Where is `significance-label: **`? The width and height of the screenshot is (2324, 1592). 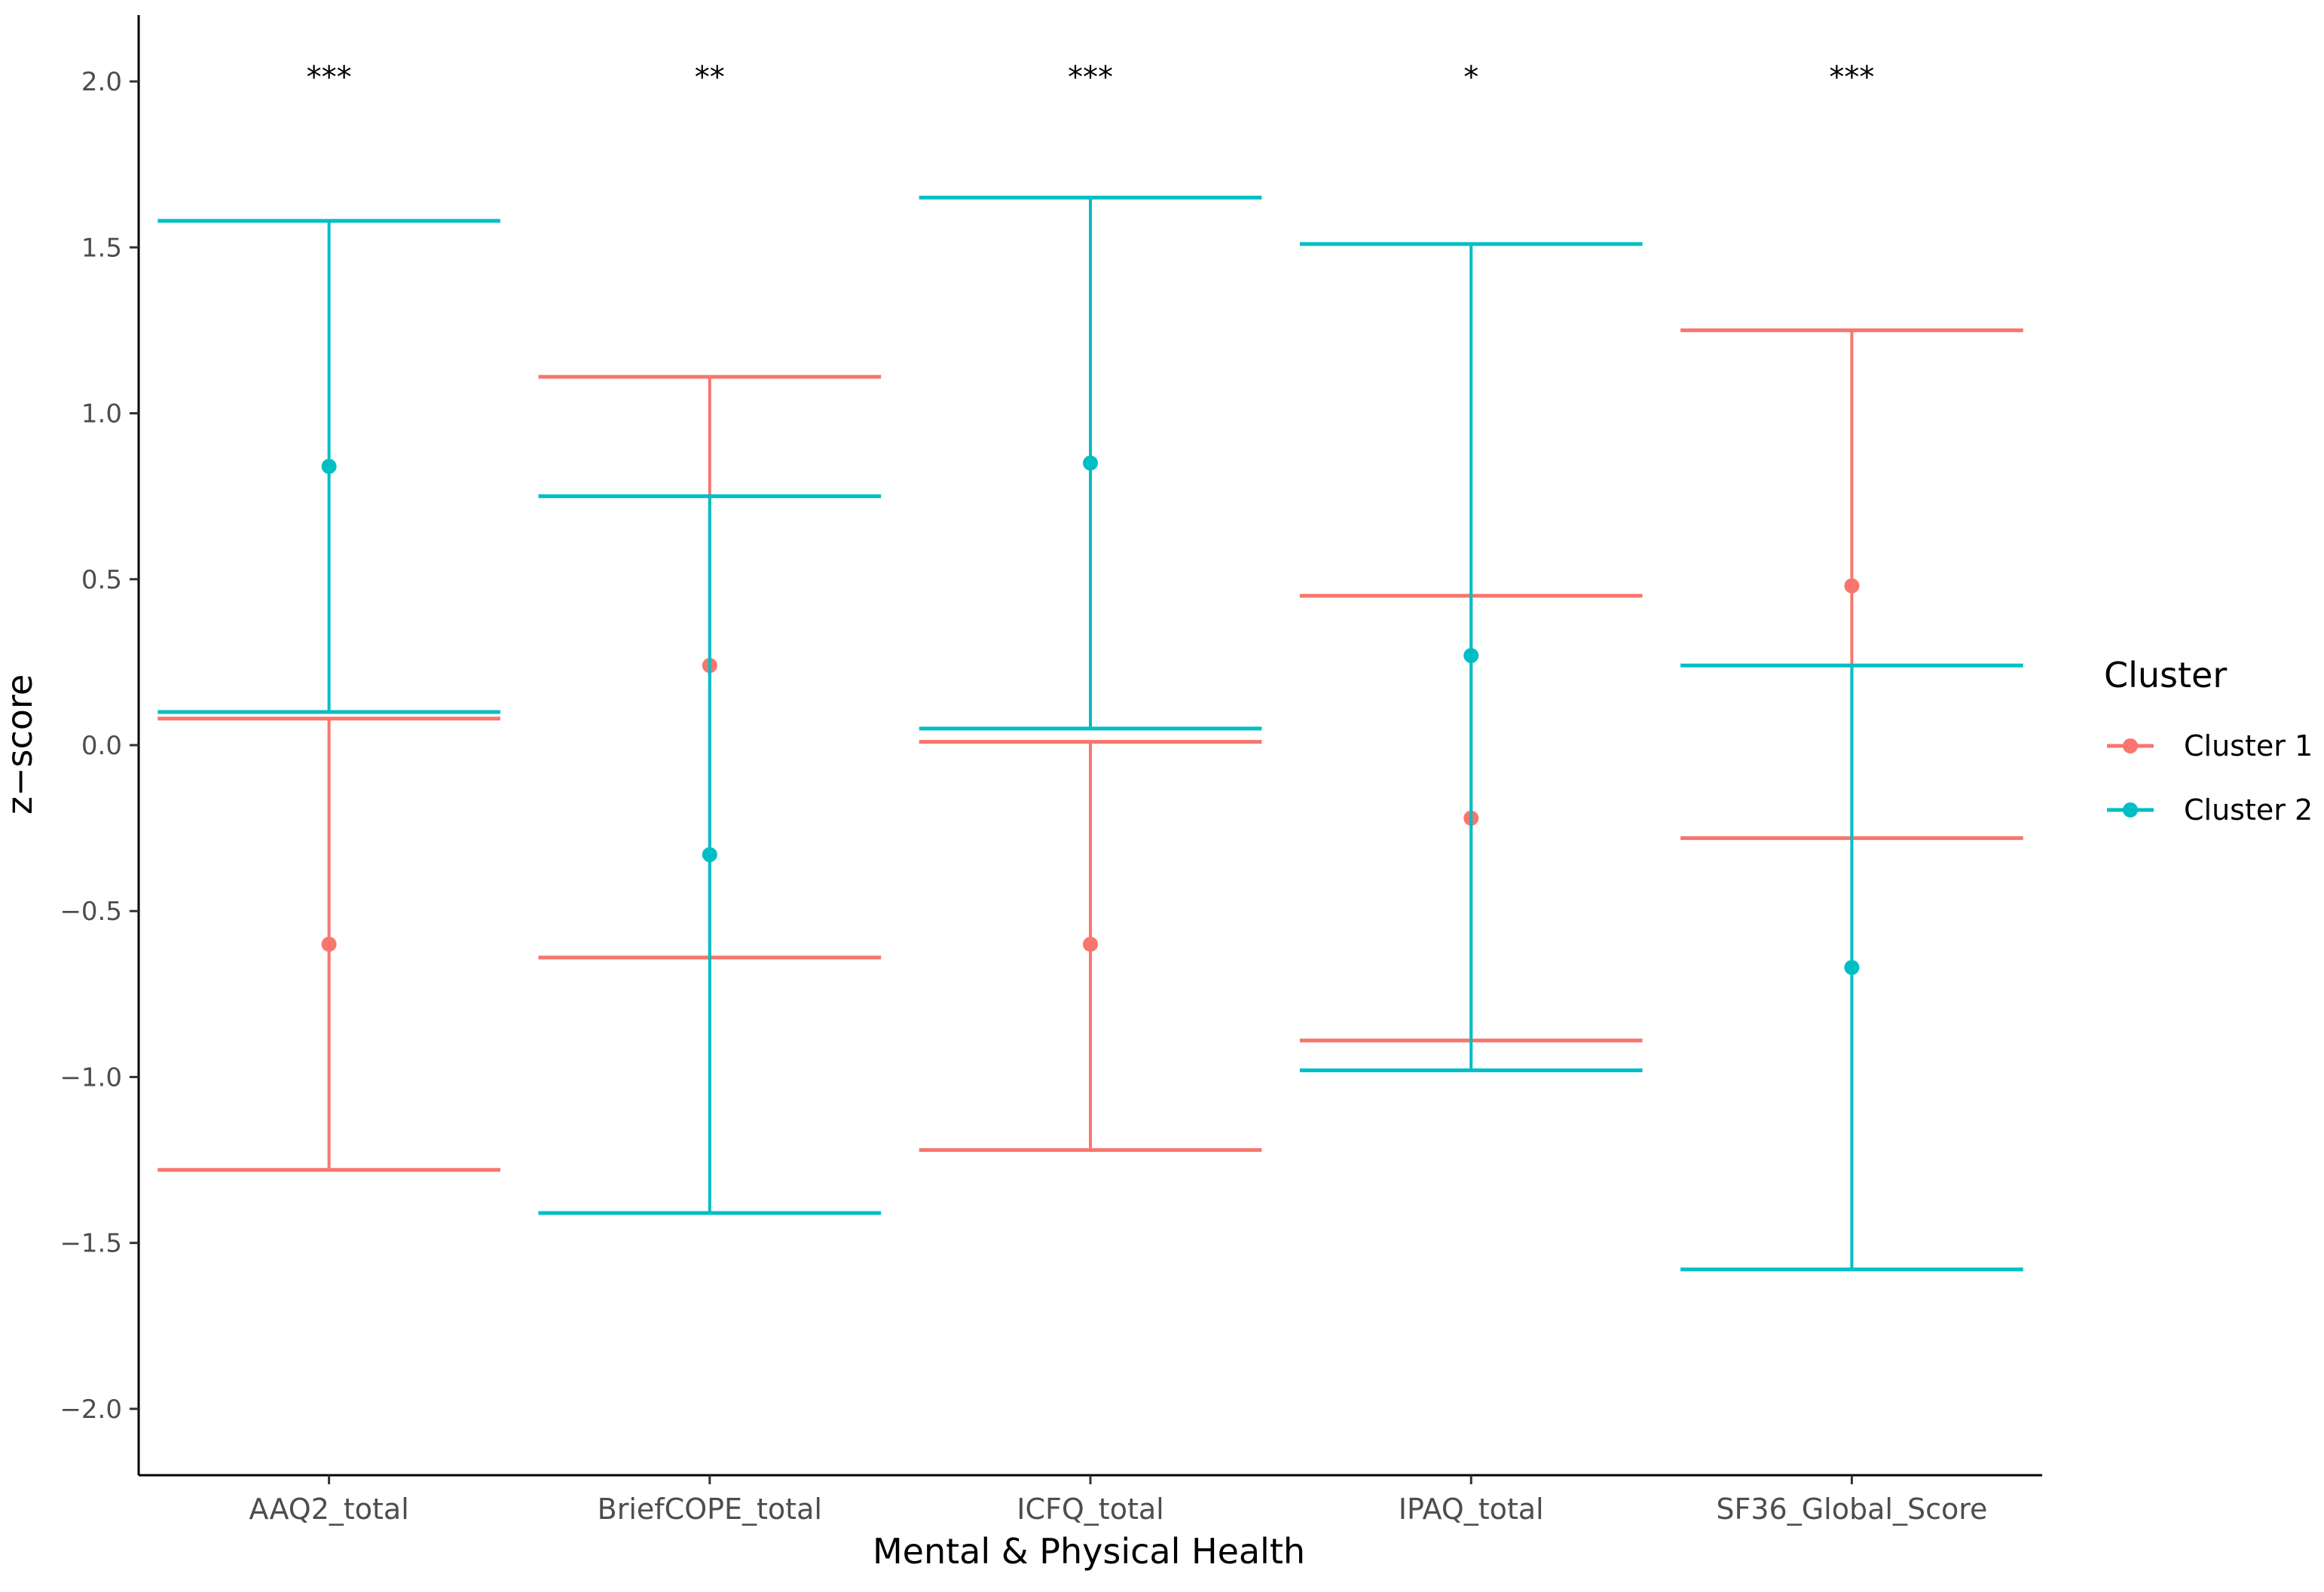 significance-label: ** is located at coordinates (710, 77).